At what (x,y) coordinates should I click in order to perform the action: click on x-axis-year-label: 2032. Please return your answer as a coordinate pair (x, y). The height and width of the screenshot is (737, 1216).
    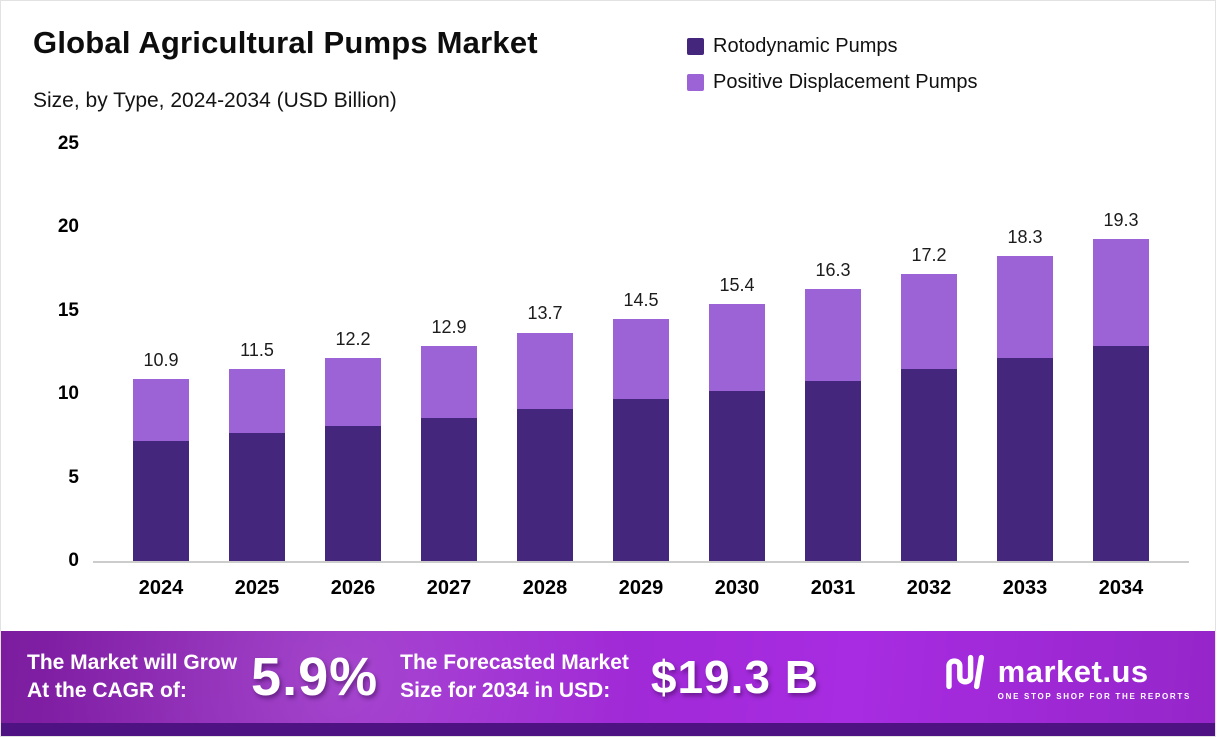
    Looking at the image, I should click on (929, 588).